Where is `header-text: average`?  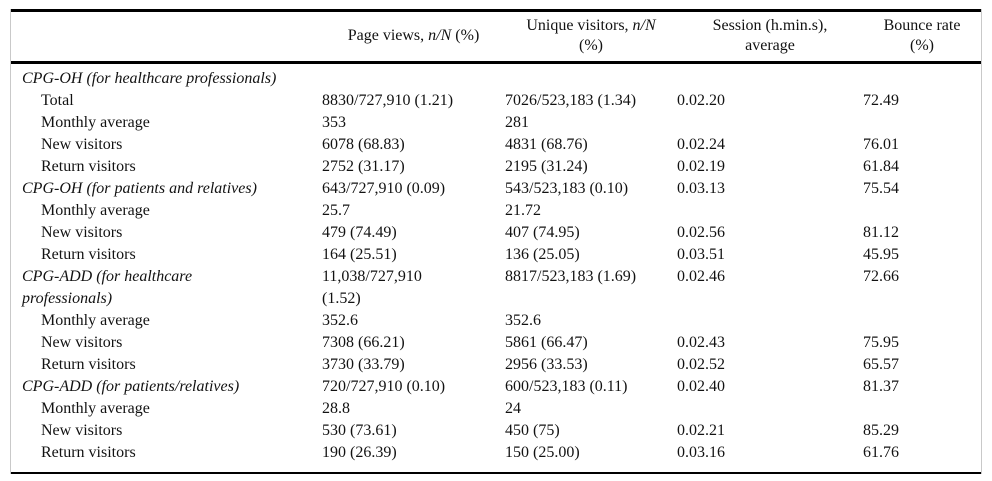 header-text: average is located at coordinates (770, 45).